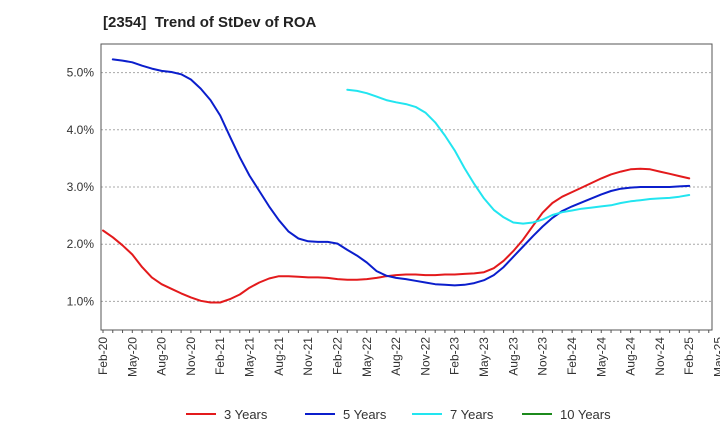 The height and width of the screenshot is (440, 720). What do you see at coordinates (585, 414) in the screenshot?
I see `legend-label: 10 Years` at bounding box center [585, 414].